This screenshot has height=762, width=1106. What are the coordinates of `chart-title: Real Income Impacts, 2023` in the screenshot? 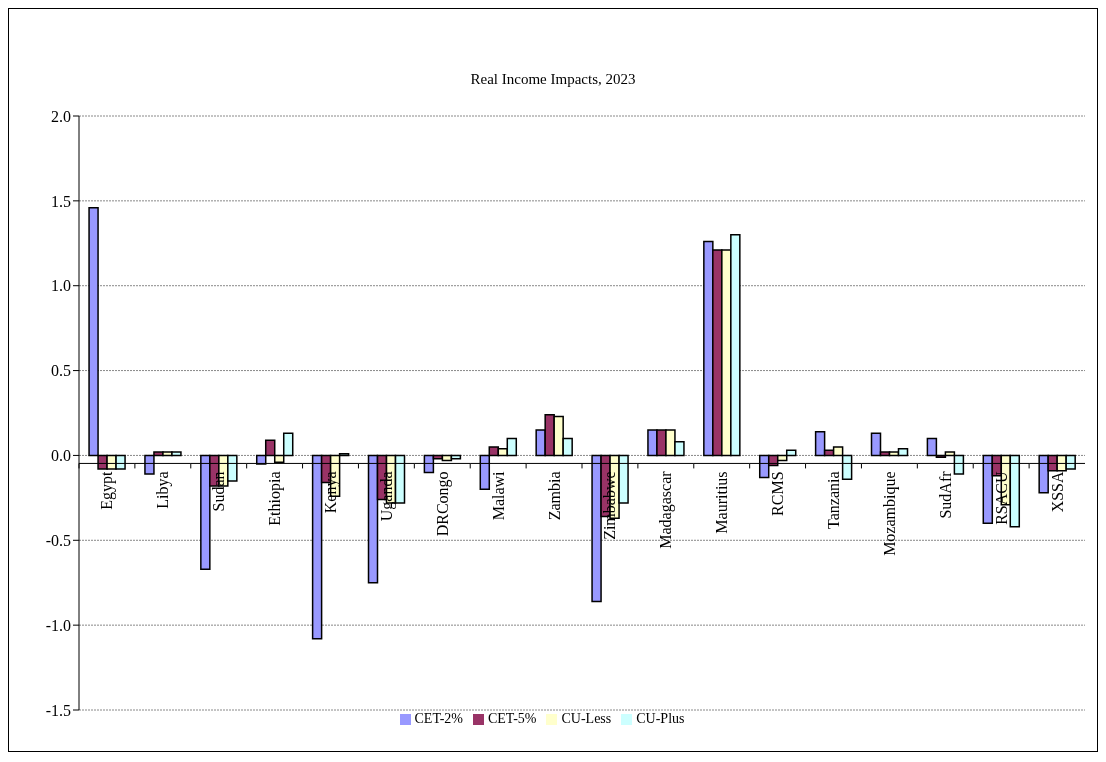 It's located at (553, 79).